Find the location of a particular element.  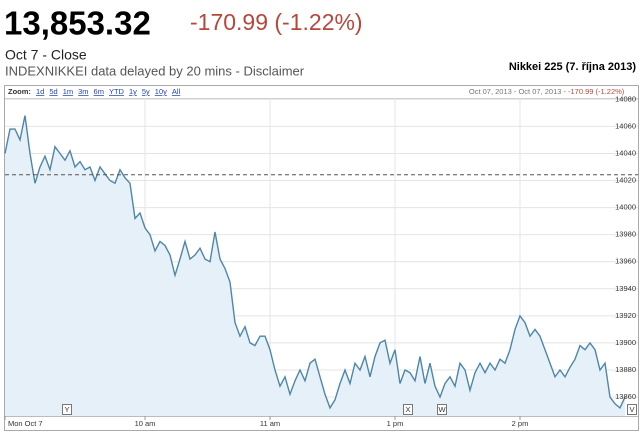

zoom-link: All is located at coordinates (176, 91).